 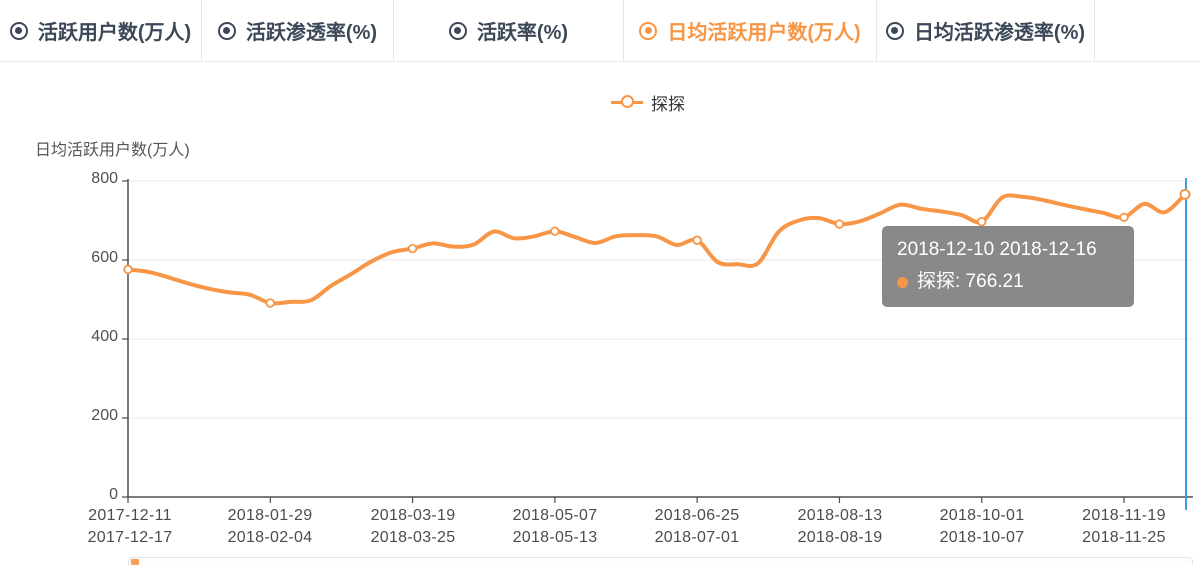 What do you see at coordinates (270, 526) in the screenshot?
I see `x-axis-label: 2018-01-29 2018-02-04` at bounding box center [270, 526].